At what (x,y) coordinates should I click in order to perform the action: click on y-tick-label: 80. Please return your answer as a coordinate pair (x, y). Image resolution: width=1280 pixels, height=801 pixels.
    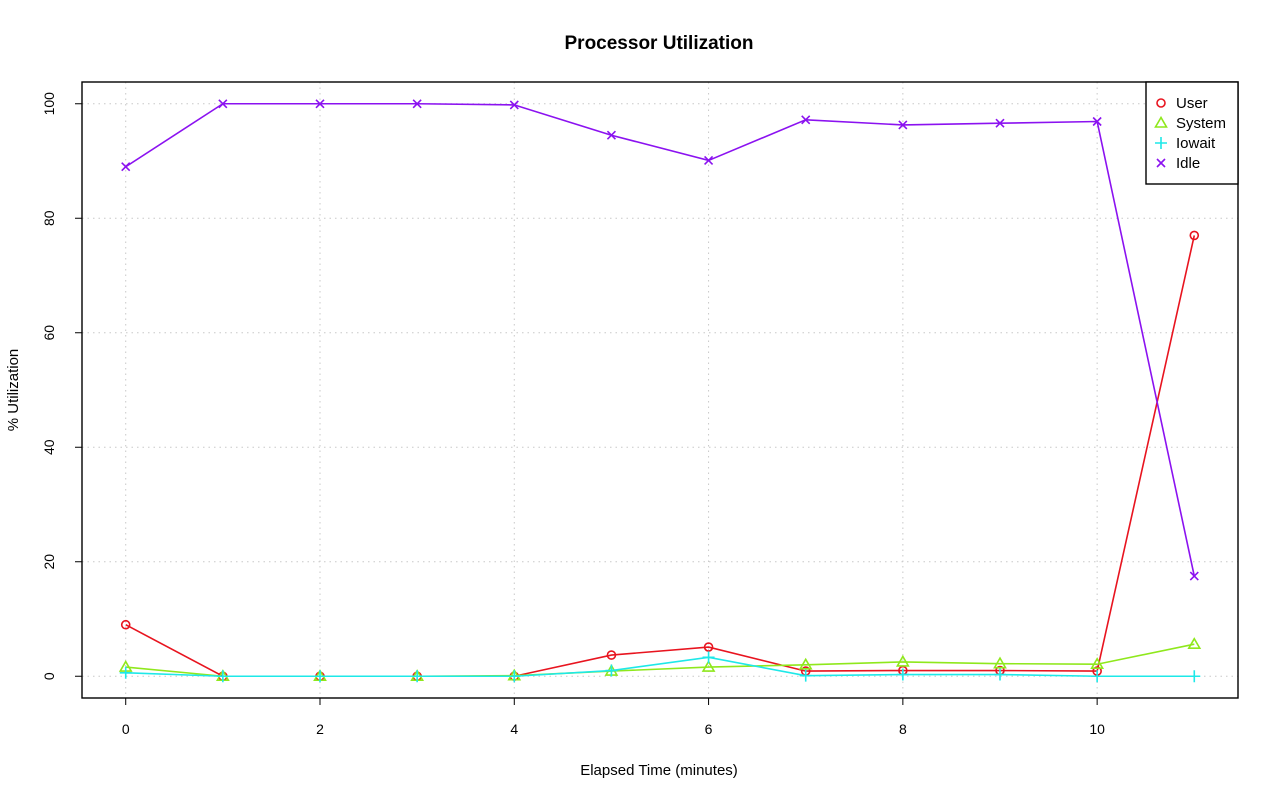
    Looking at the image, I should click on (49, 218).